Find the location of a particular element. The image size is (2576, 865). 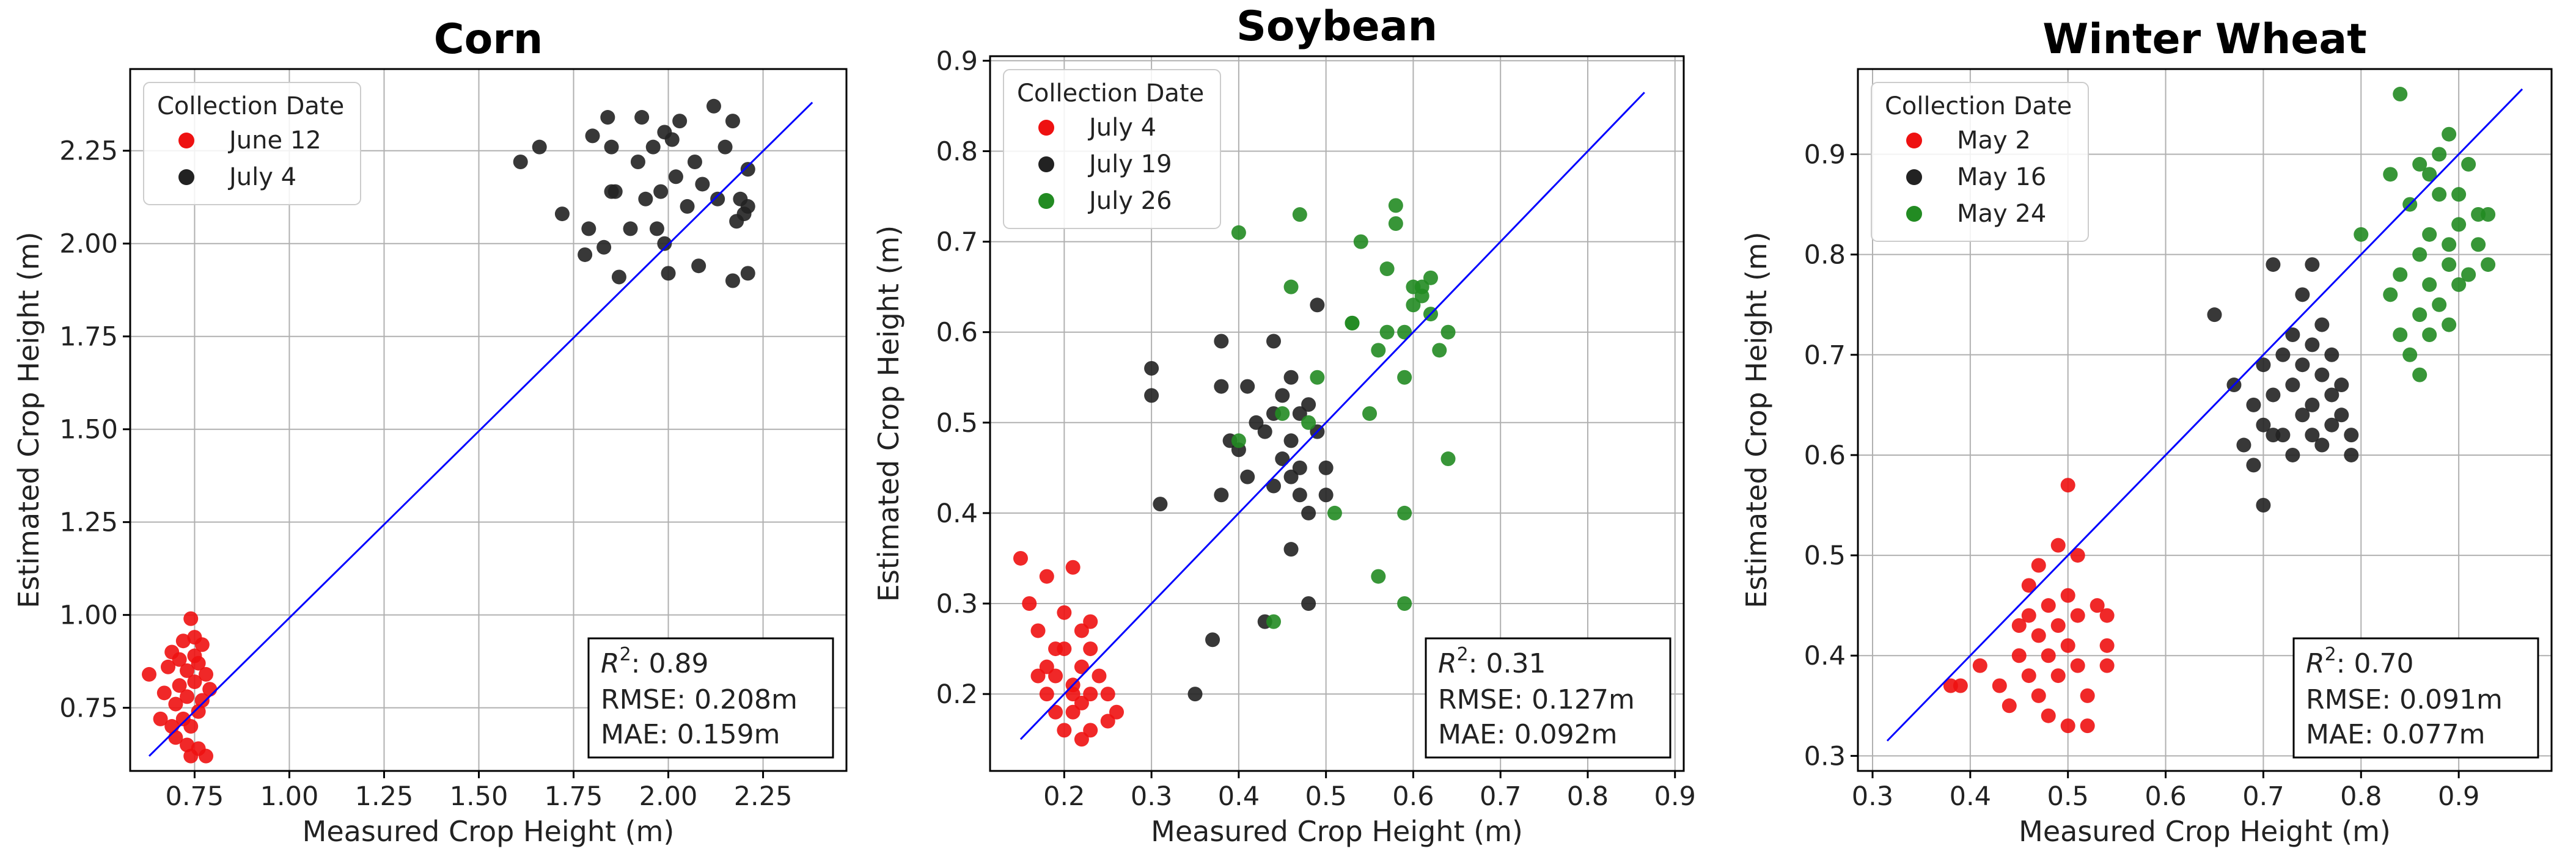

legend-title: Collection Date is located at coordinates (1110, 93).